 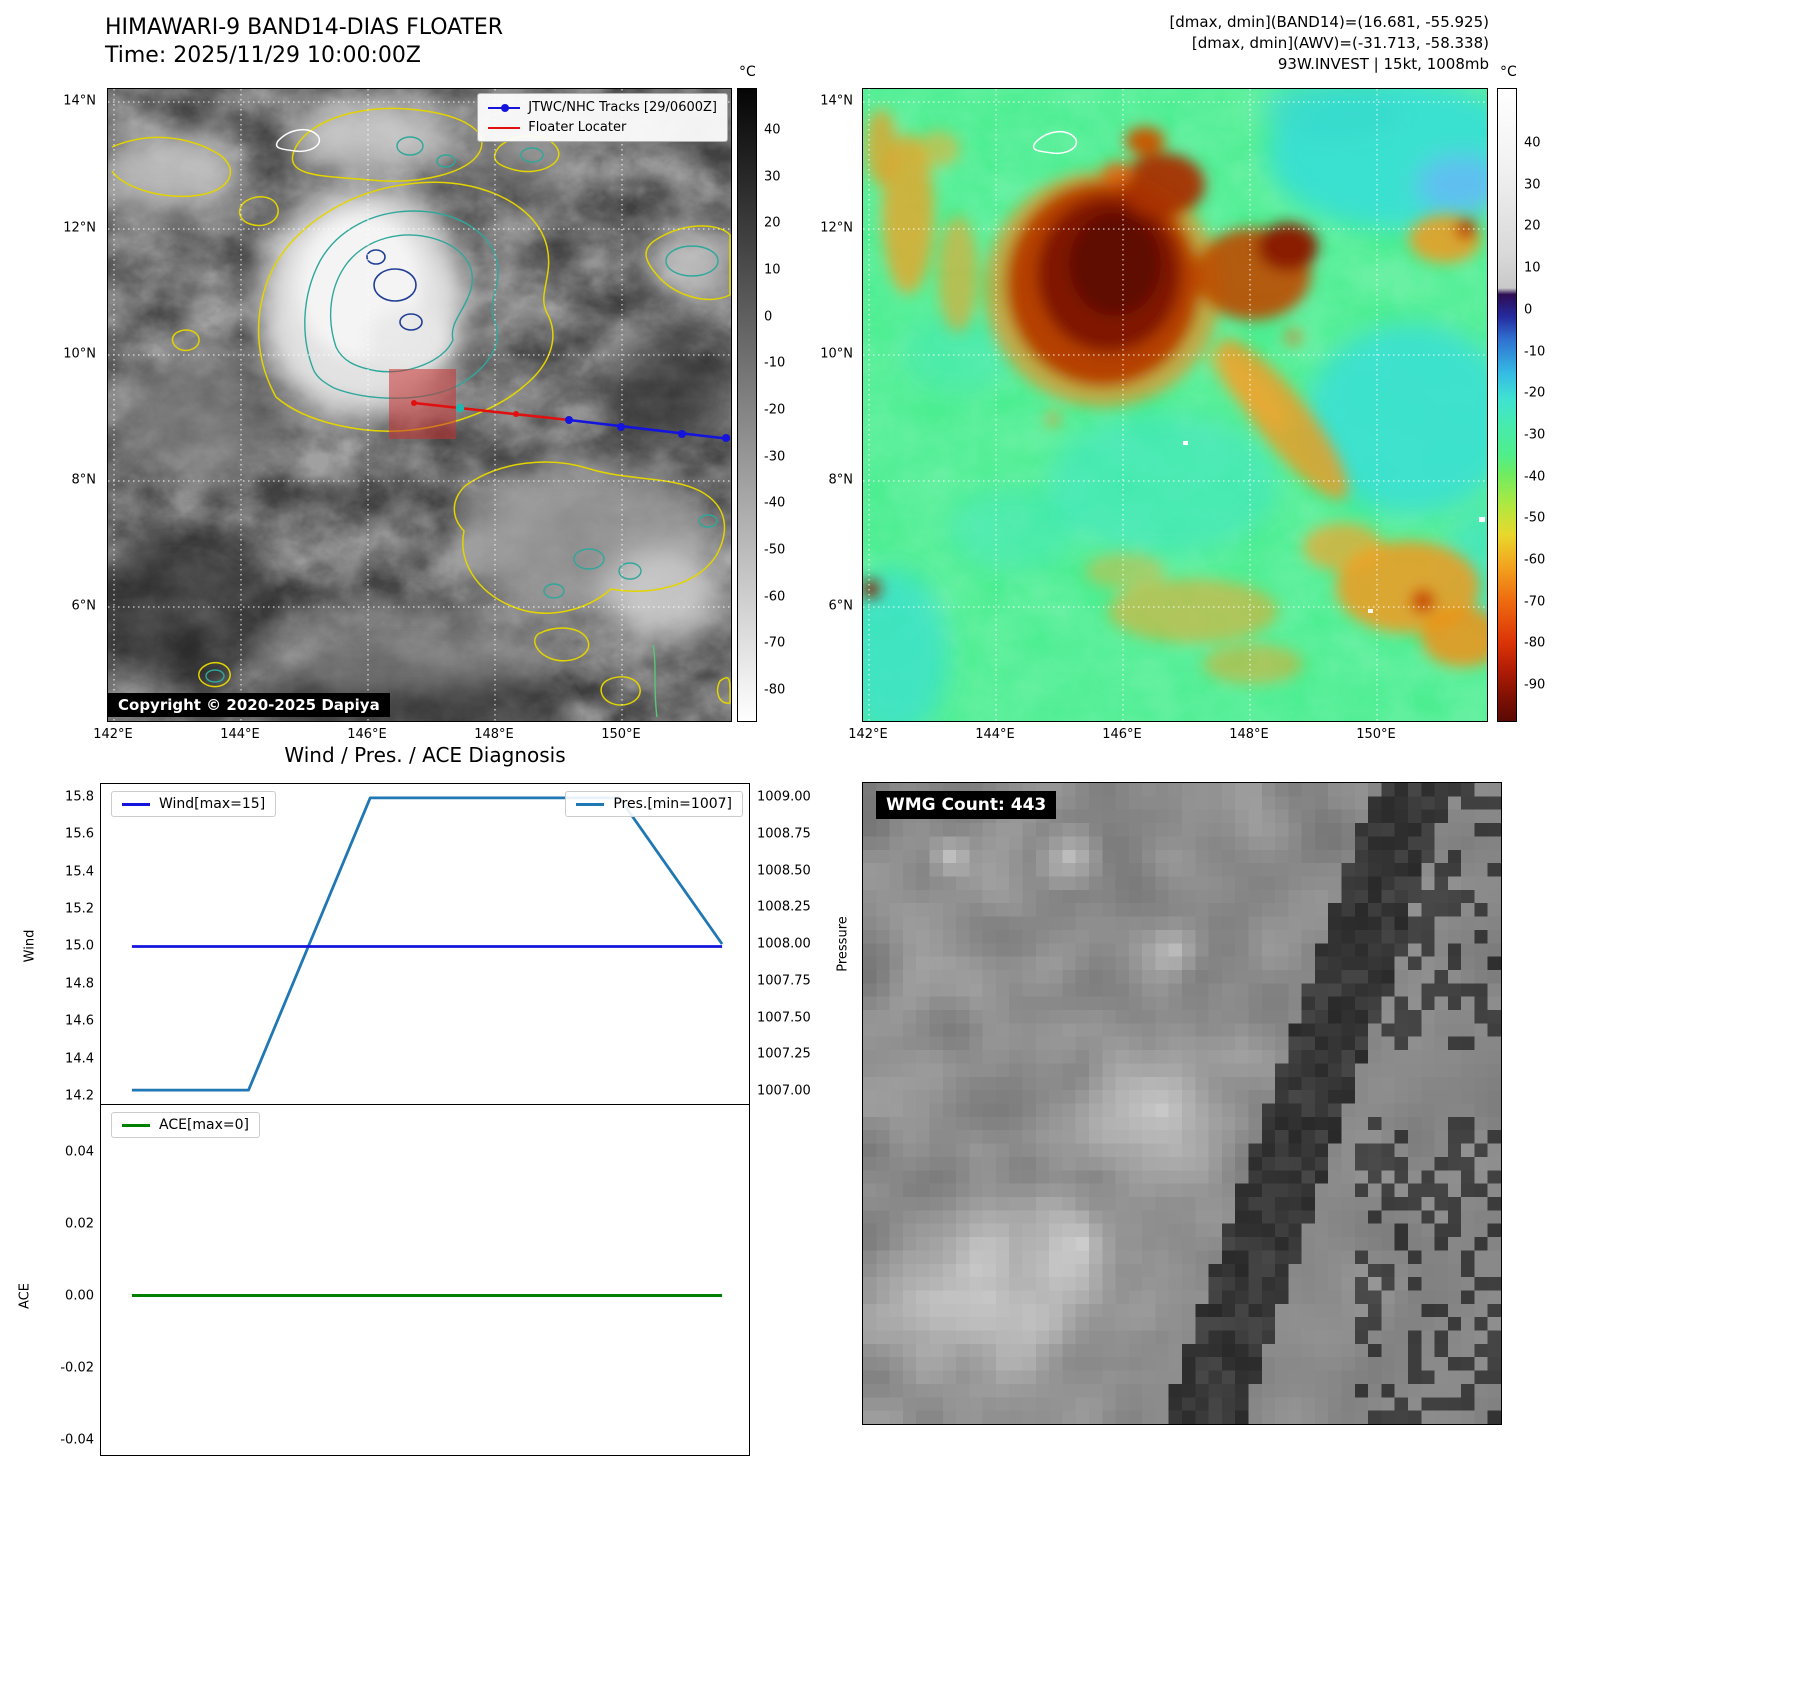 What do you see at coordinates (1507, 405) in the screenshot?
I see `awv-colorbar` at bounding box center [1507, 405].